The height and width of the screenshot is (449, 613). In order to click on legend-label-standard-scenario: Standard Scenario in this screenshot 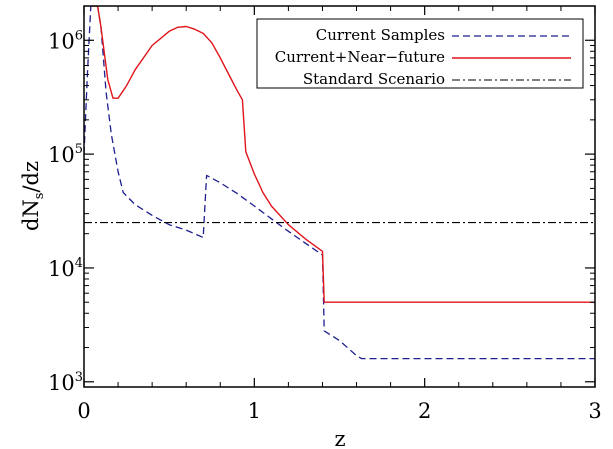, I will do `click(374, 79)`.